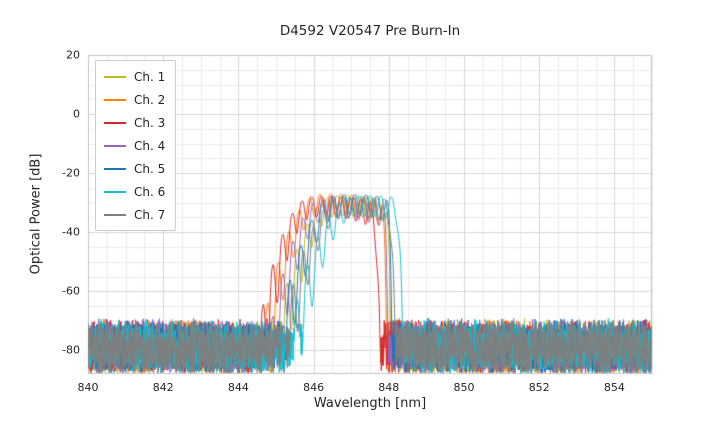 Image resolution: width=720 pixels, height=432 pixels. Describe the element at coordinates (464, 387) in the screenshot. I see `x-tick-label: 850` at that location.